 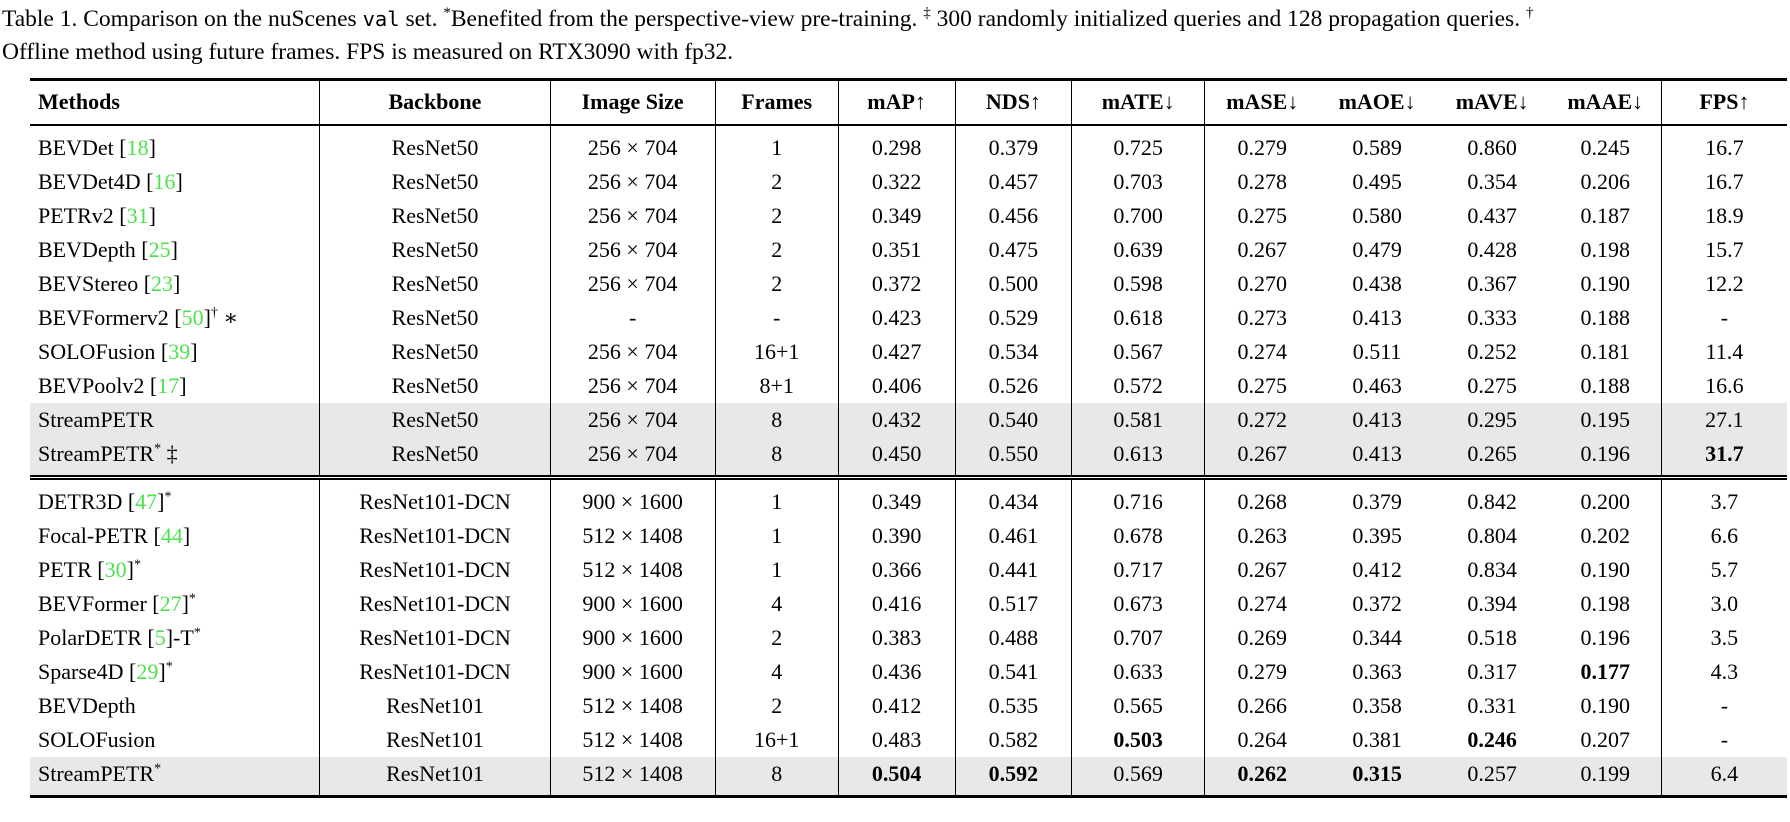 I want to click on metric-value-mASE: 0.279, so click(x=1262, y=147).